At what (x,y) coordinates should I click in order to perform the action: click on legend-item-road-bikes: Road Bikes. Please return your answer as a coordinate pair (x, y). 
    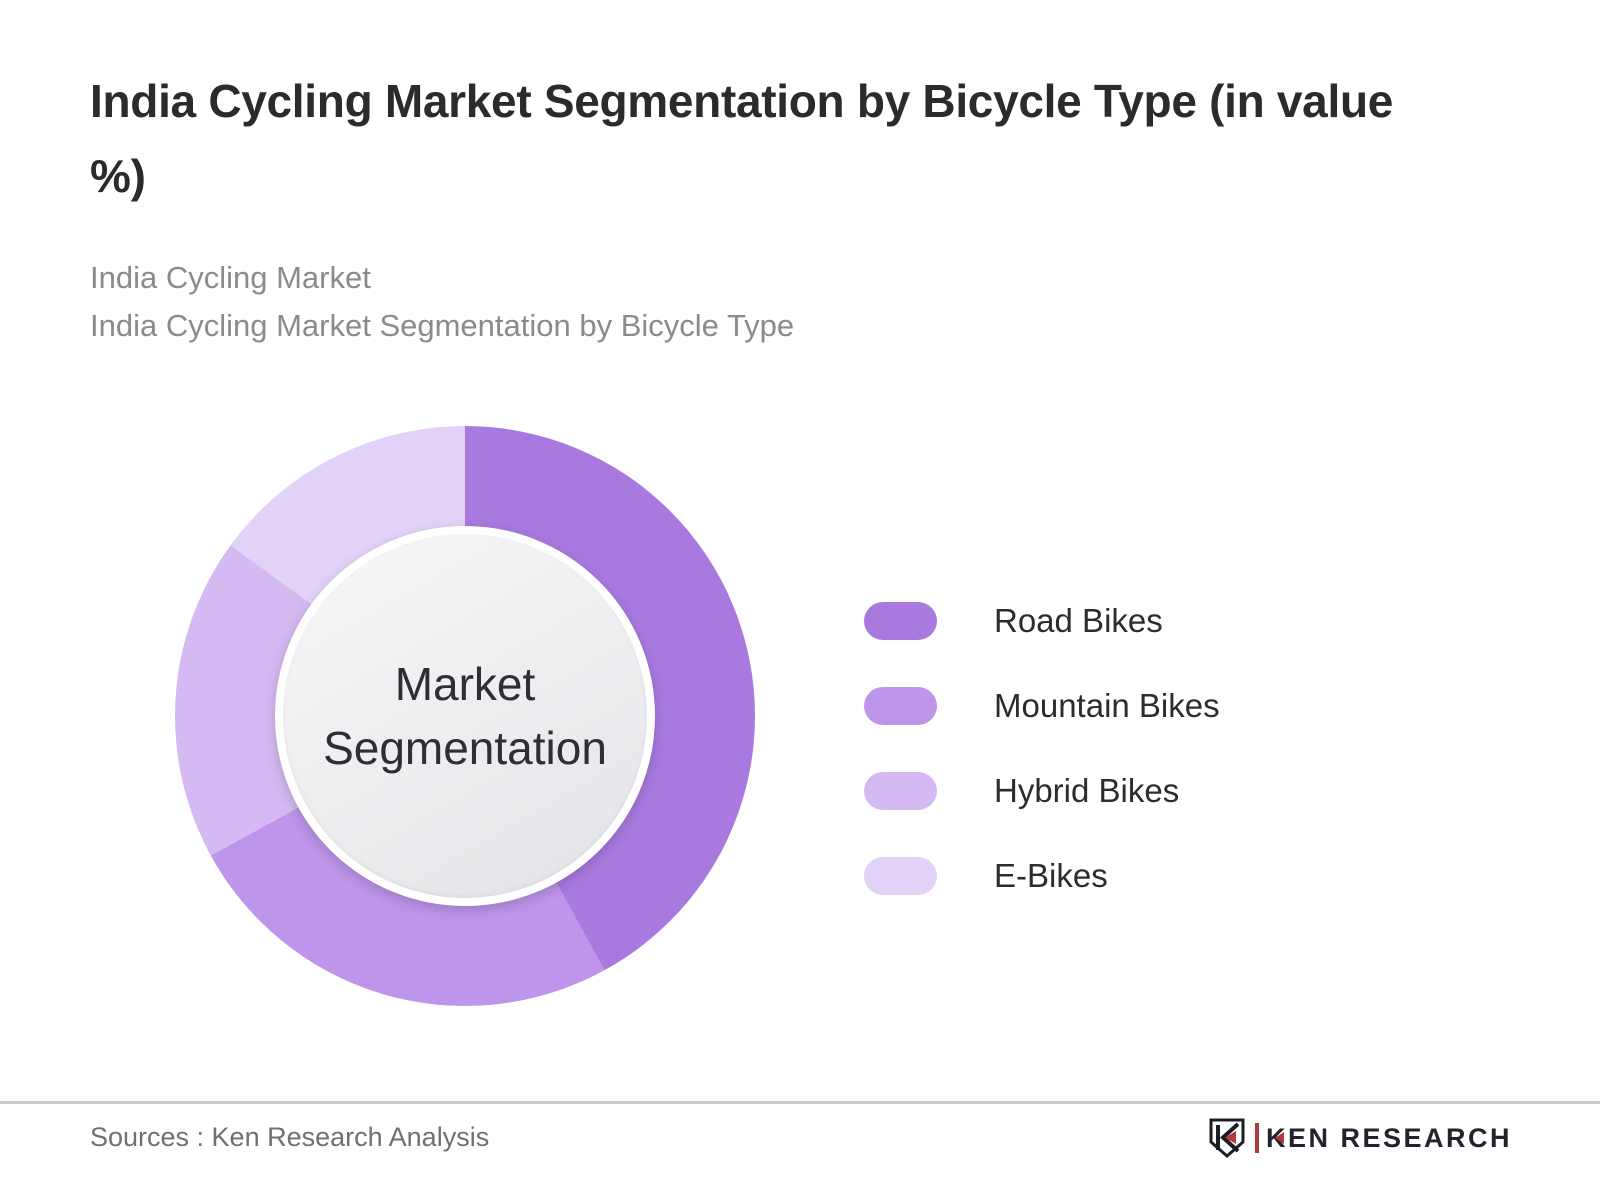
    Looking at the image, I should click on (1042, 621).